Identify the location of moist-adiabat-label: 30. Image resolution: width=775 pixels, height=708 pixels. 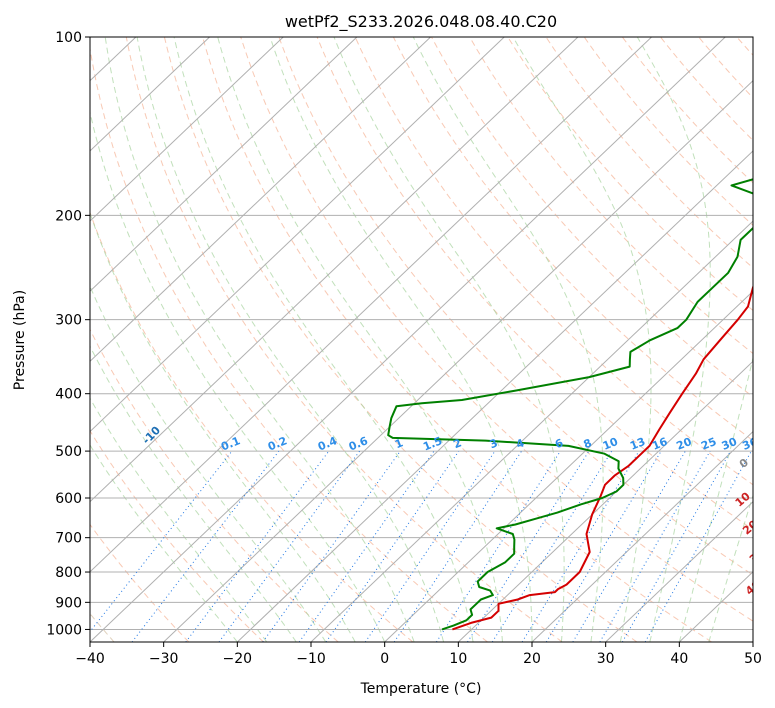
(757, 556).